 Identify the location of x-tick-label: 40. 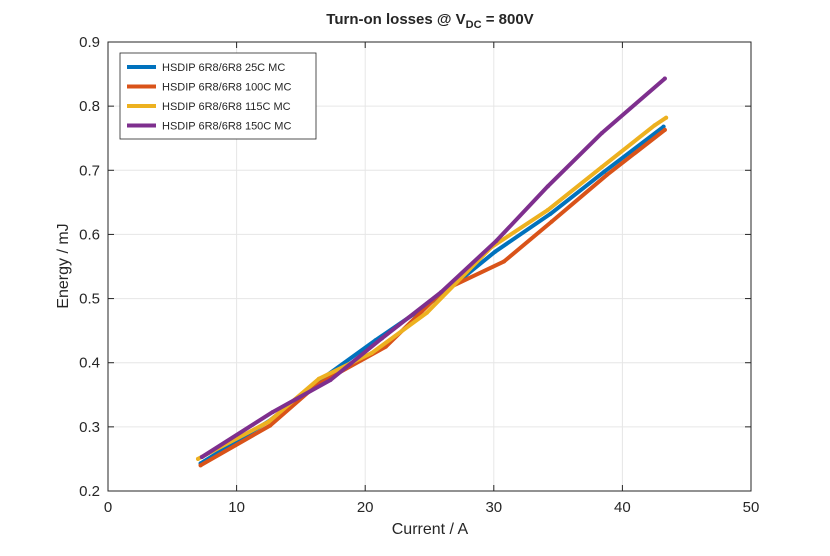
(622, 507).